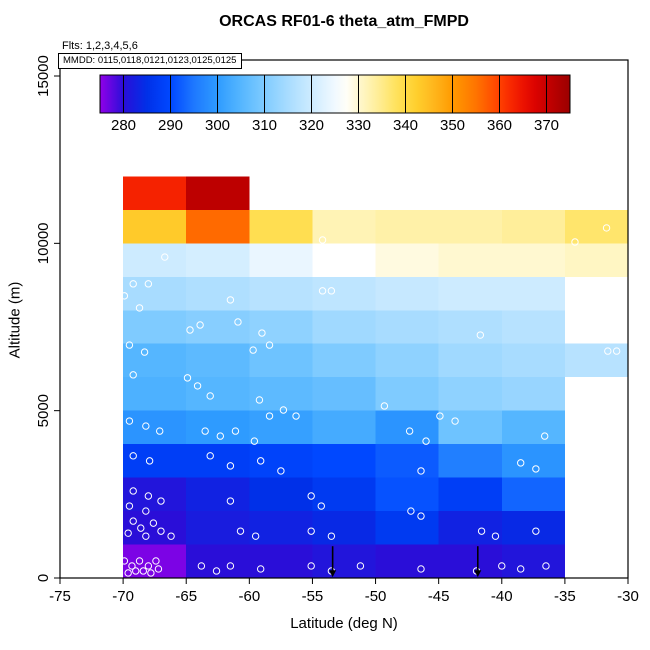 This screenshot has height=650, width=650. What do you see at coordinates (344, 21) in the screenshot?
I see `plot-title: ORCAS RF01-6 theta_atm_FMPD` at bounding box center [344, 21].